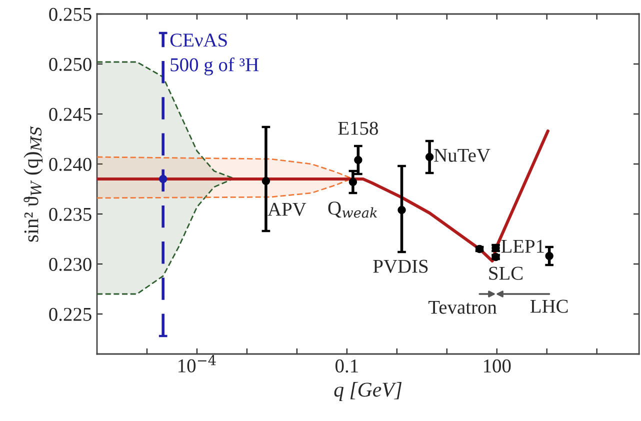  Describe the element at coordinates (522, 246) in the screenshot. I see `annotation: LEP1` at that location.